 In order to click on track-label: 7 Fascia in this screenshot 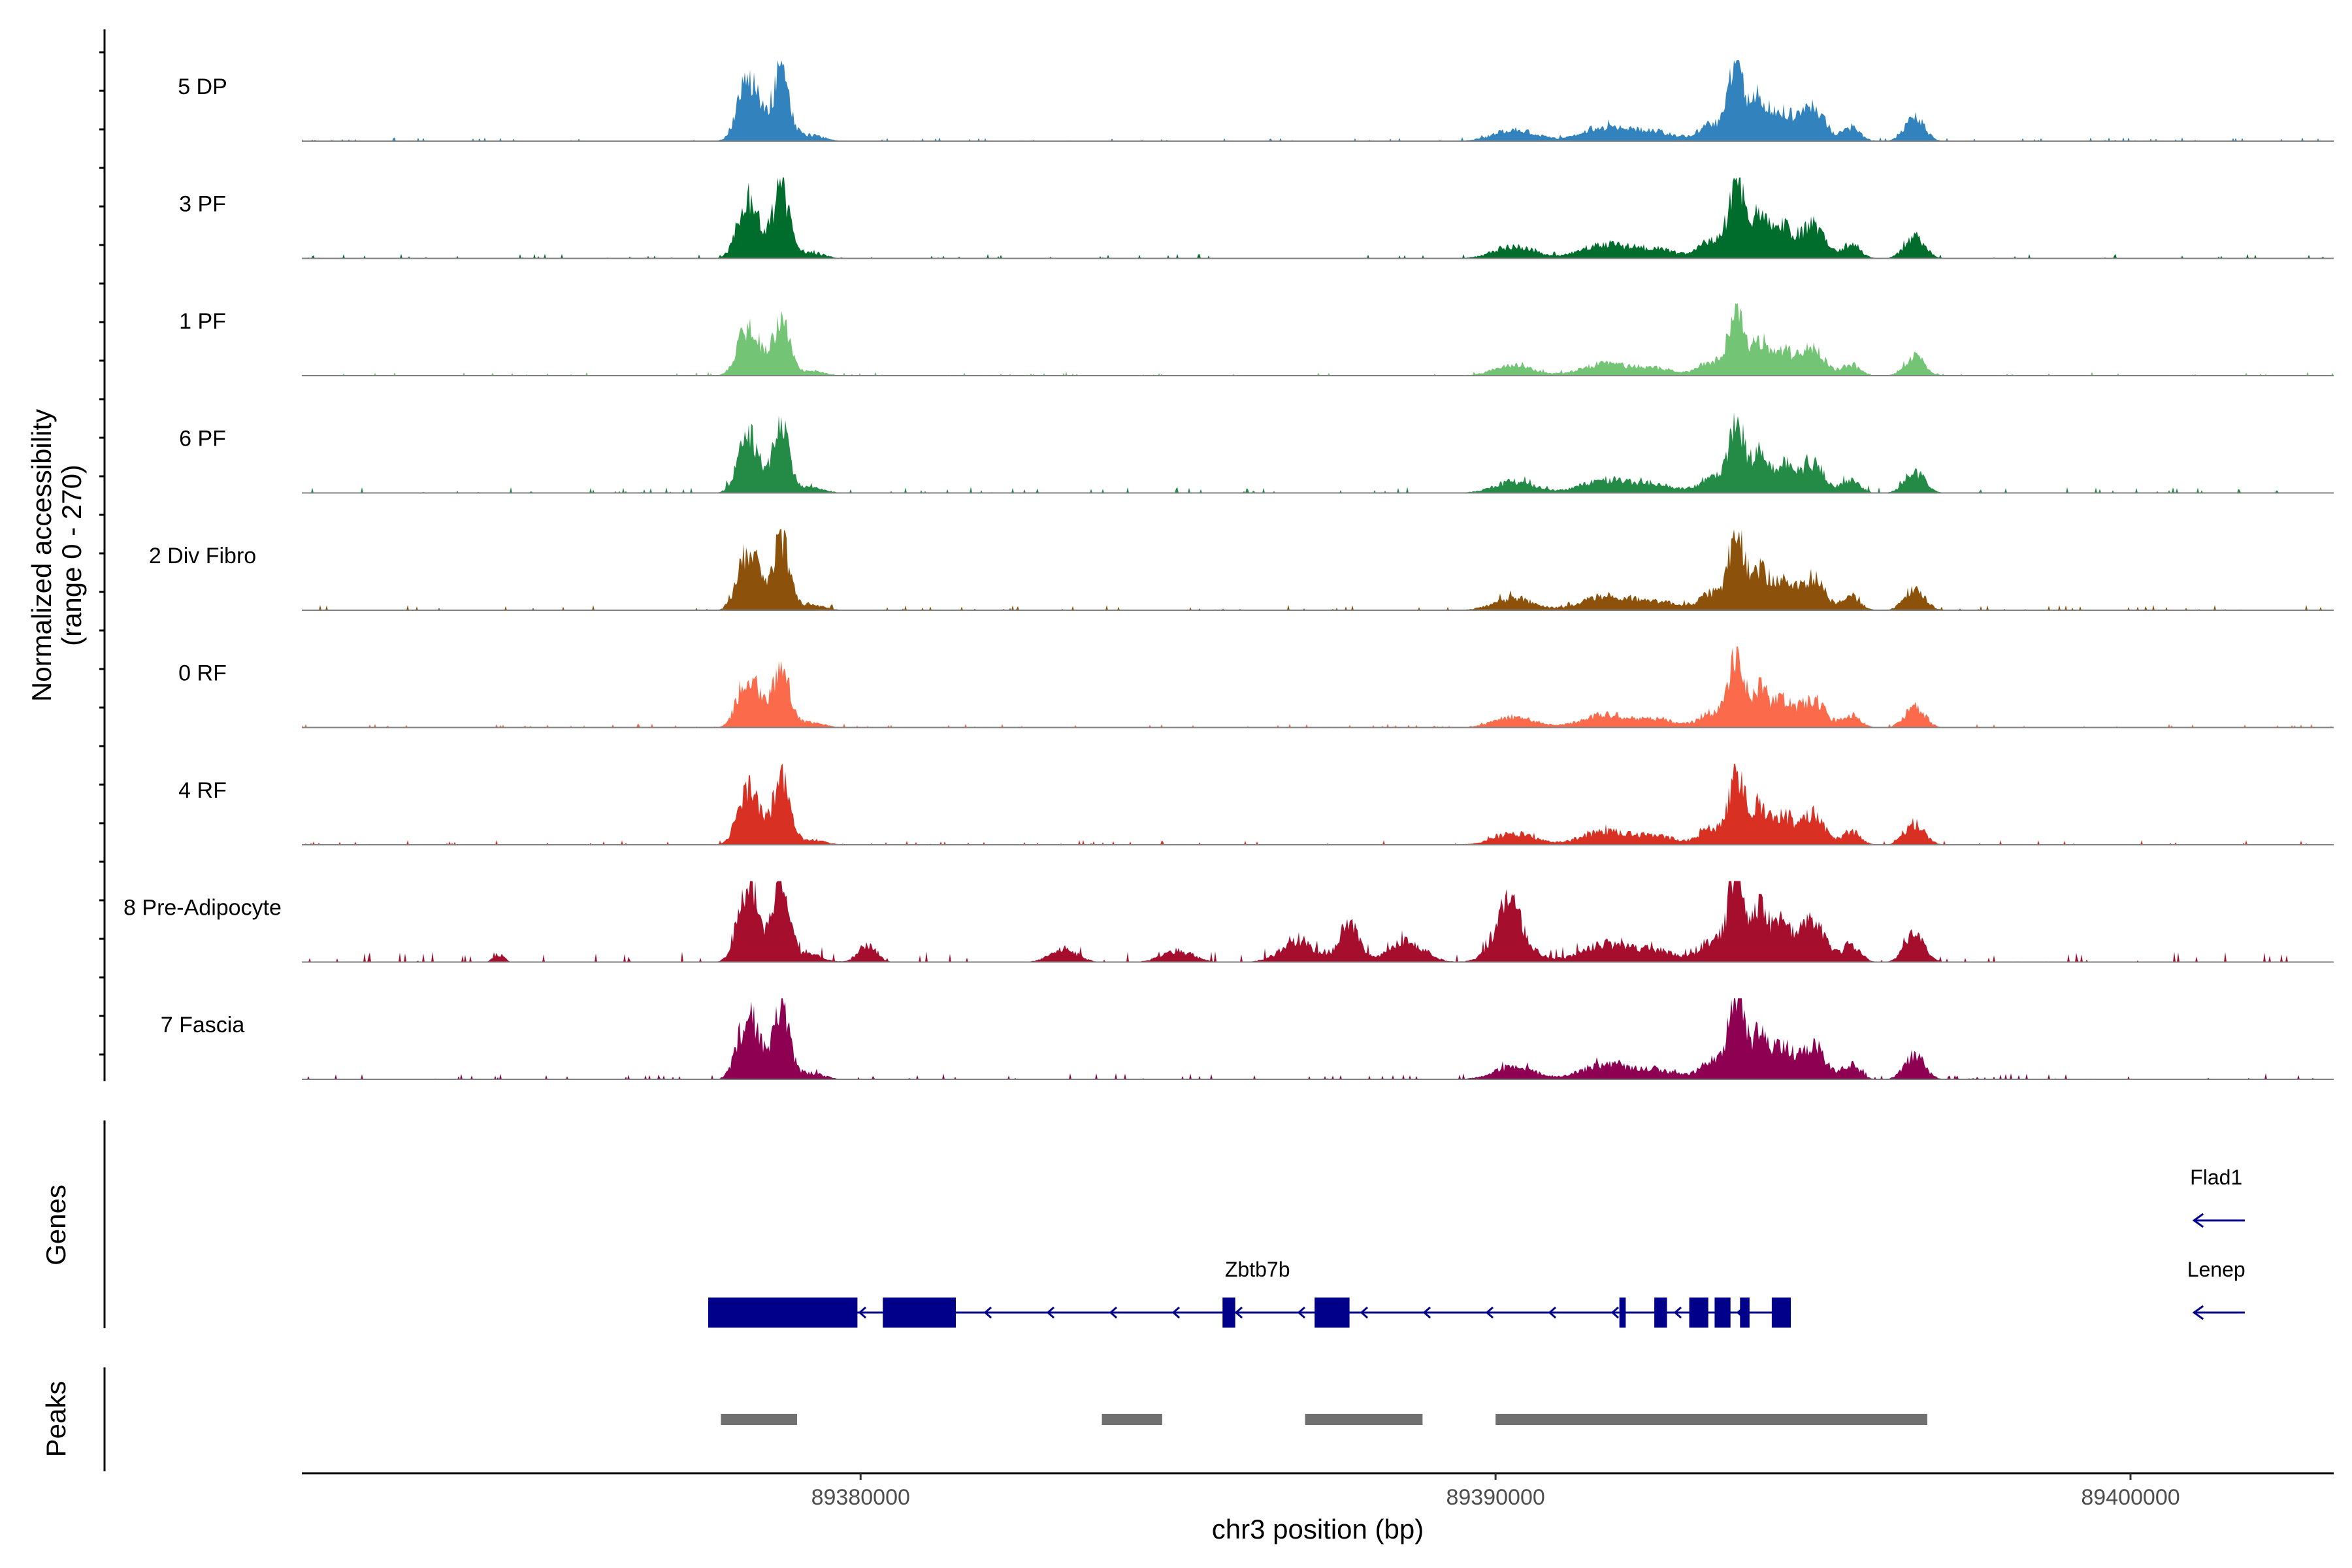, I will do `click(203, 1025)`.